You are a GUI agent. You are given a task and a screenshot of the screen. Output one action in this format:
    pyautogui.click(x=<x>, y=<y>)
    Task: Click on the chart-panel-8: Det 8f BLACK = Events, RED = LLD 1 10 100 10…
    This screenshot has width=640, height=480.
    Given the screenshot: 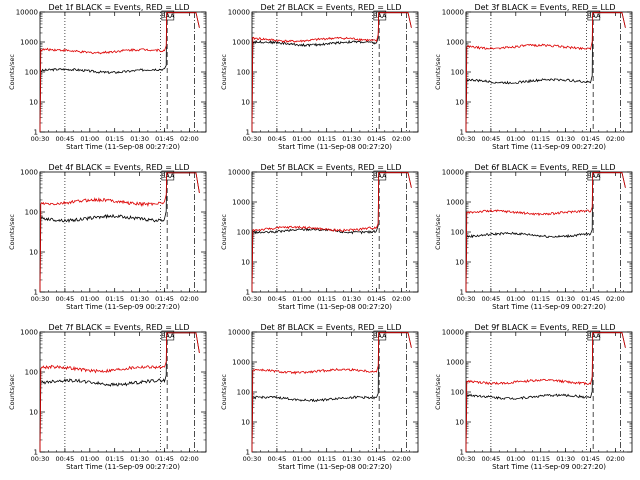 What is the action you would take?
    pyautogui.click(x=319, y=397)
    